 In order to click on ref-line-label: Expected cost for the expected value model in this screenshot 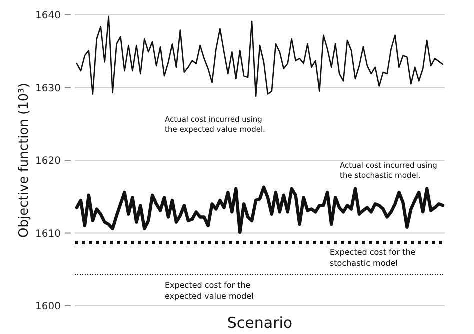, I will do `click(209, 291)`.